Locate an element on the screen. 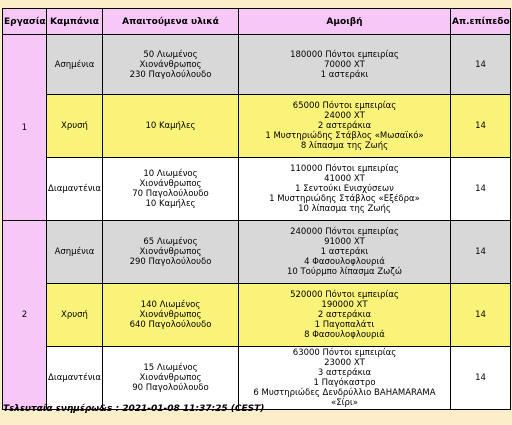  reward-line: 8 λίπασμα της Ζωής is located at coordinates (344, 146).